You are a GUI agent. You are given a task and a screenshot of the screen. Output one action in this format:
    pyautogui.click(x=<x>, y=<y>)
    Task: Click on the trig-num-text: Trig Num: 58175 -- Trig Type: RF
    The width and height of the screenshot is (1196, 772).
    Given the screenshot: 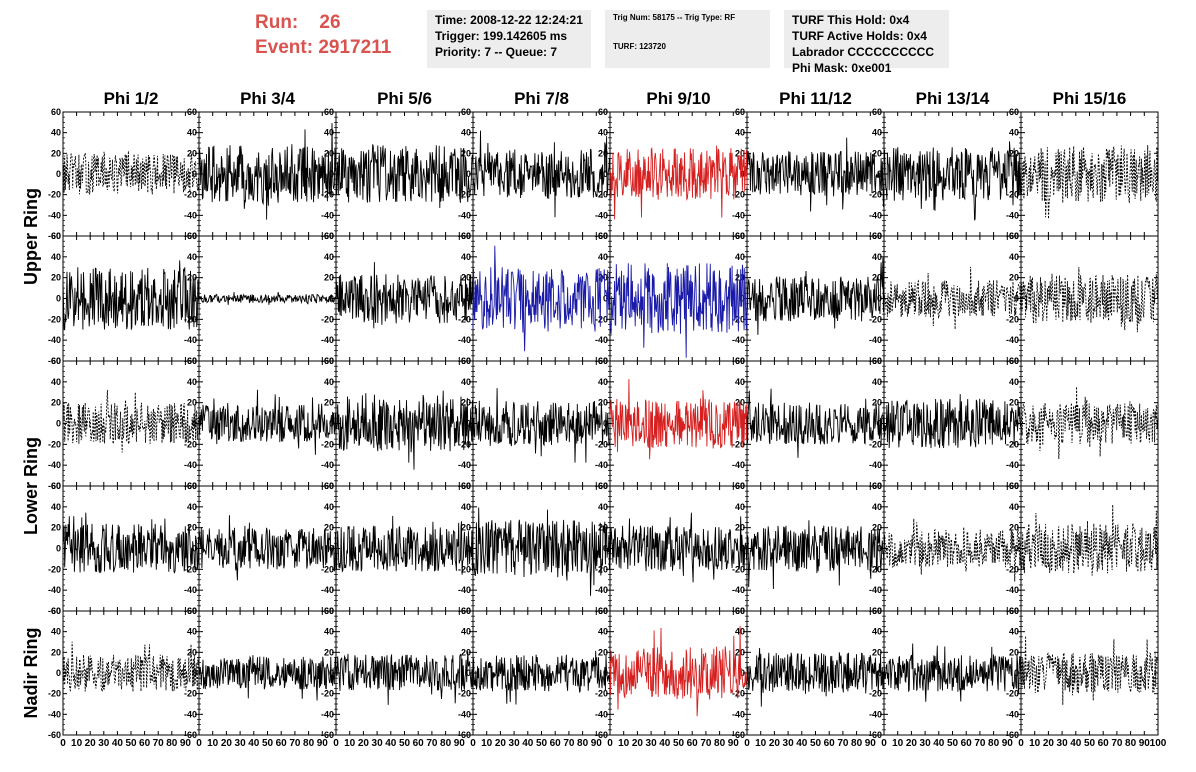 What is the action you would take?
    pyautogui.click(x=674, y=17)
    